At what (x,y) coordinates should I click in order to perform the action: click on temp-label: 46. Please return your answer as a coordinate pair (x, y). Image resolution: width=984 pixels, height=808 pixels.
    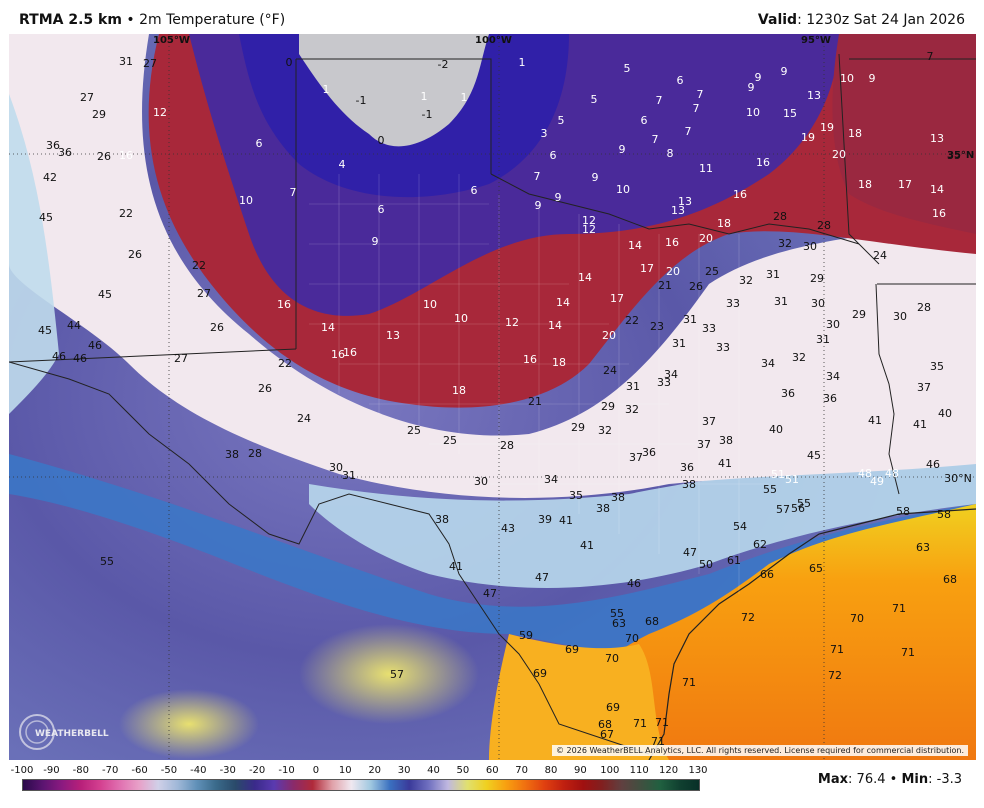
    Looking at the image, I should click on (634, 583).